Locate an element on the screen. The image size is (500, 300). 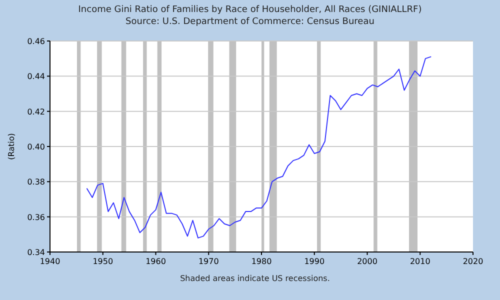
x-tick-label: 1990 is located at coordinates (314, 261).